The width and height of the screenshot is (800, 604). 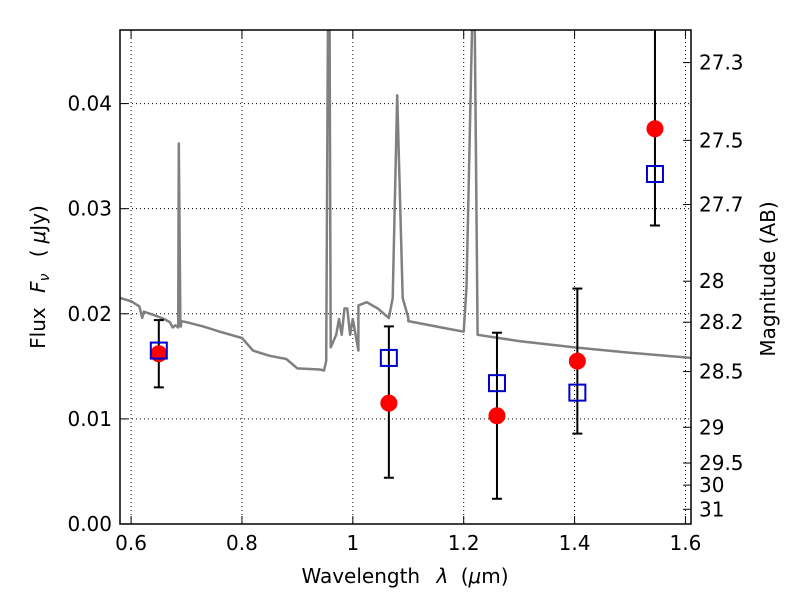 What do you see at coordinates (721, 63) in the screenshot?
I see `mag-tick-label: 27.3` at bounding box center [721, 63].